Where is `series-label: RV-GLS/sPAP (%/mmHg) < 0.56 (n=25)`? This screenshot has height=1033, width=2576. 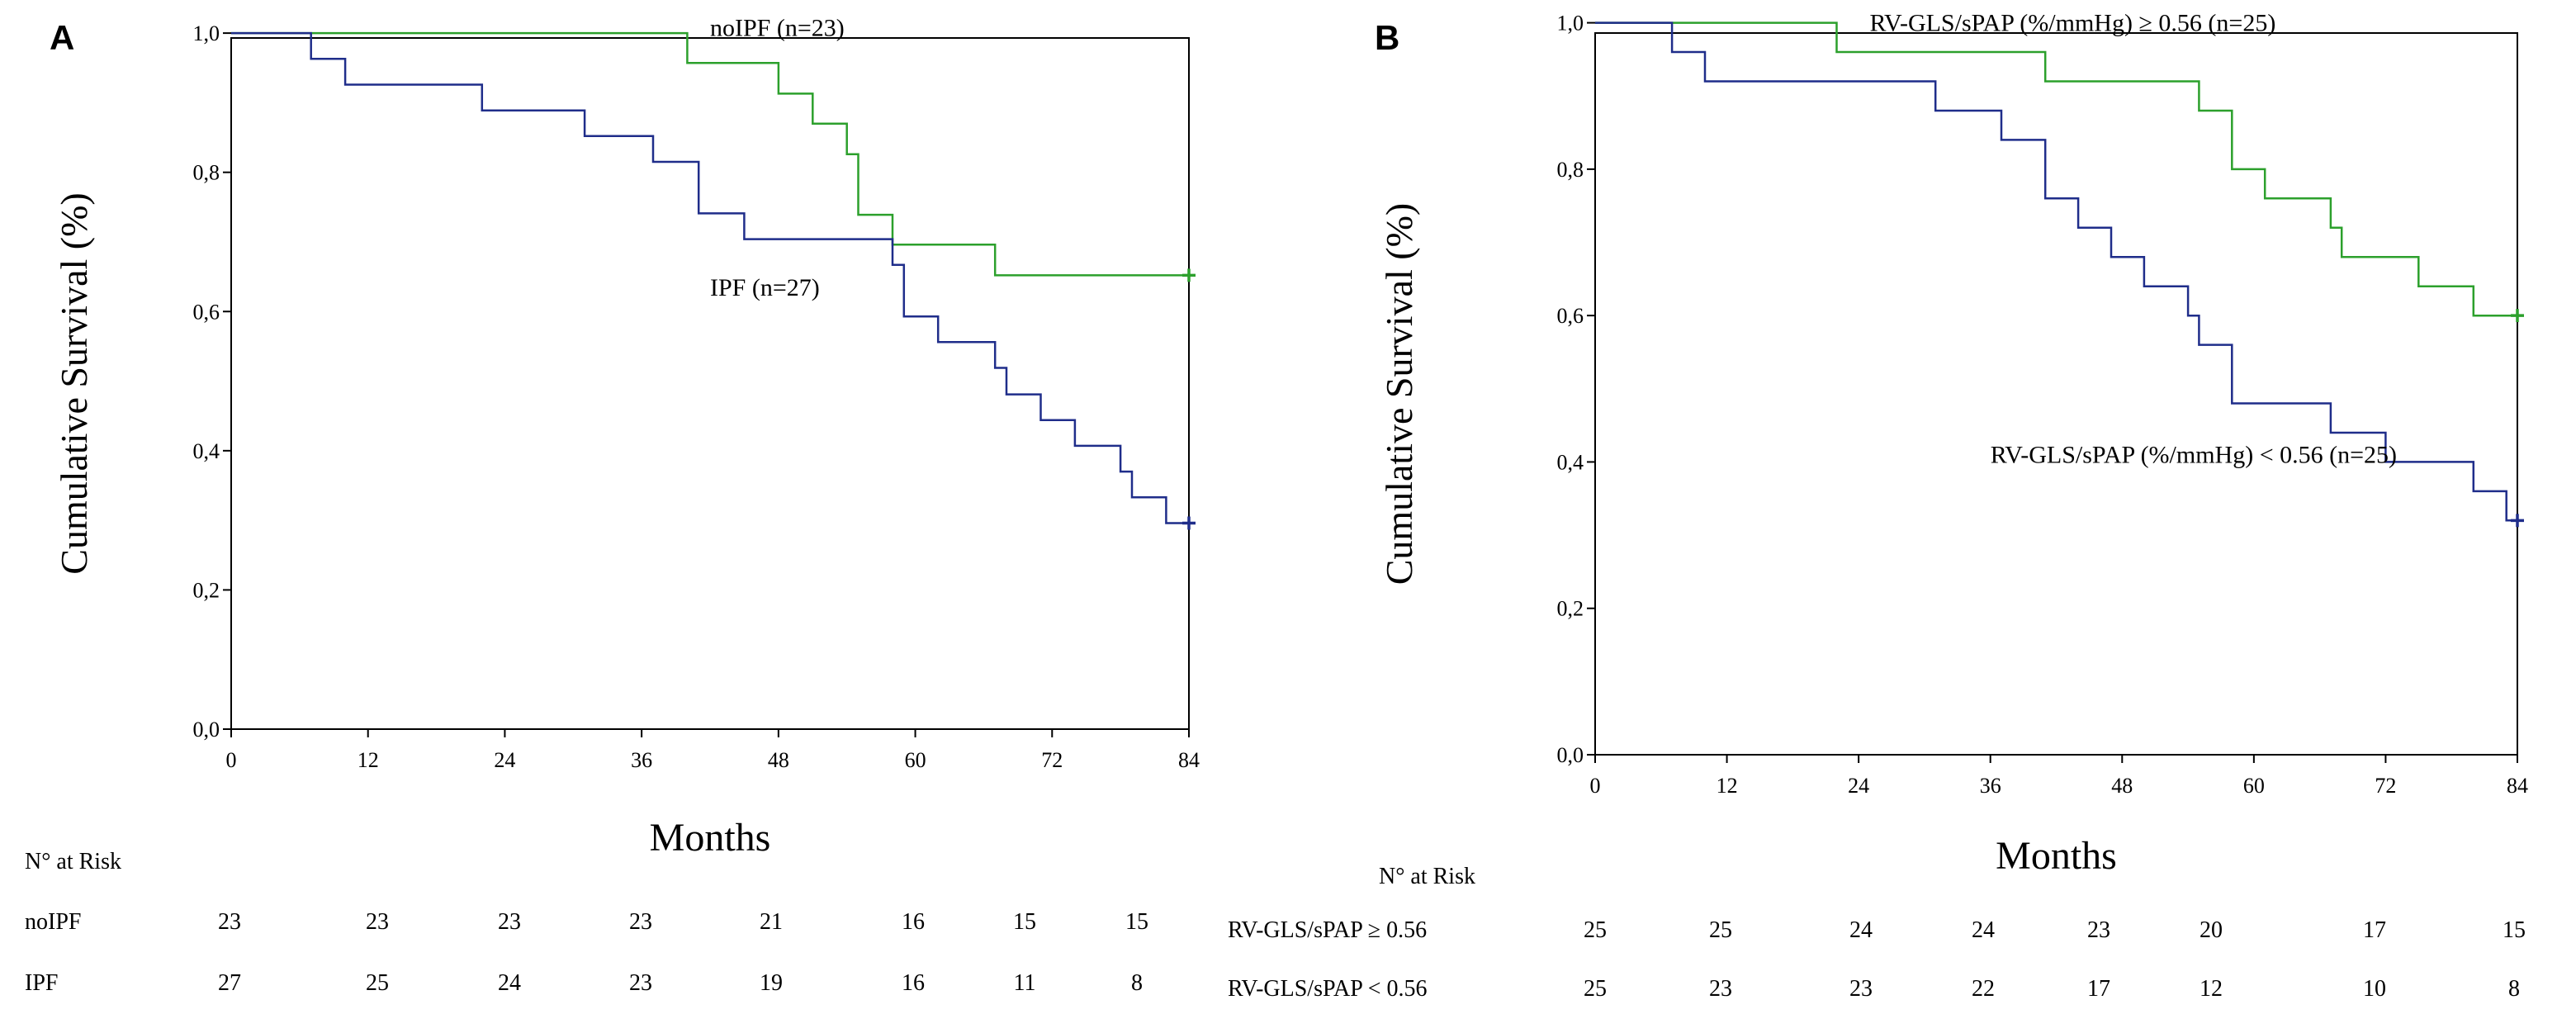
series-label: RV-GLS/sPAP (%/mmHg) < 0.56 (n=25) is located at coordinates (2194, 455).